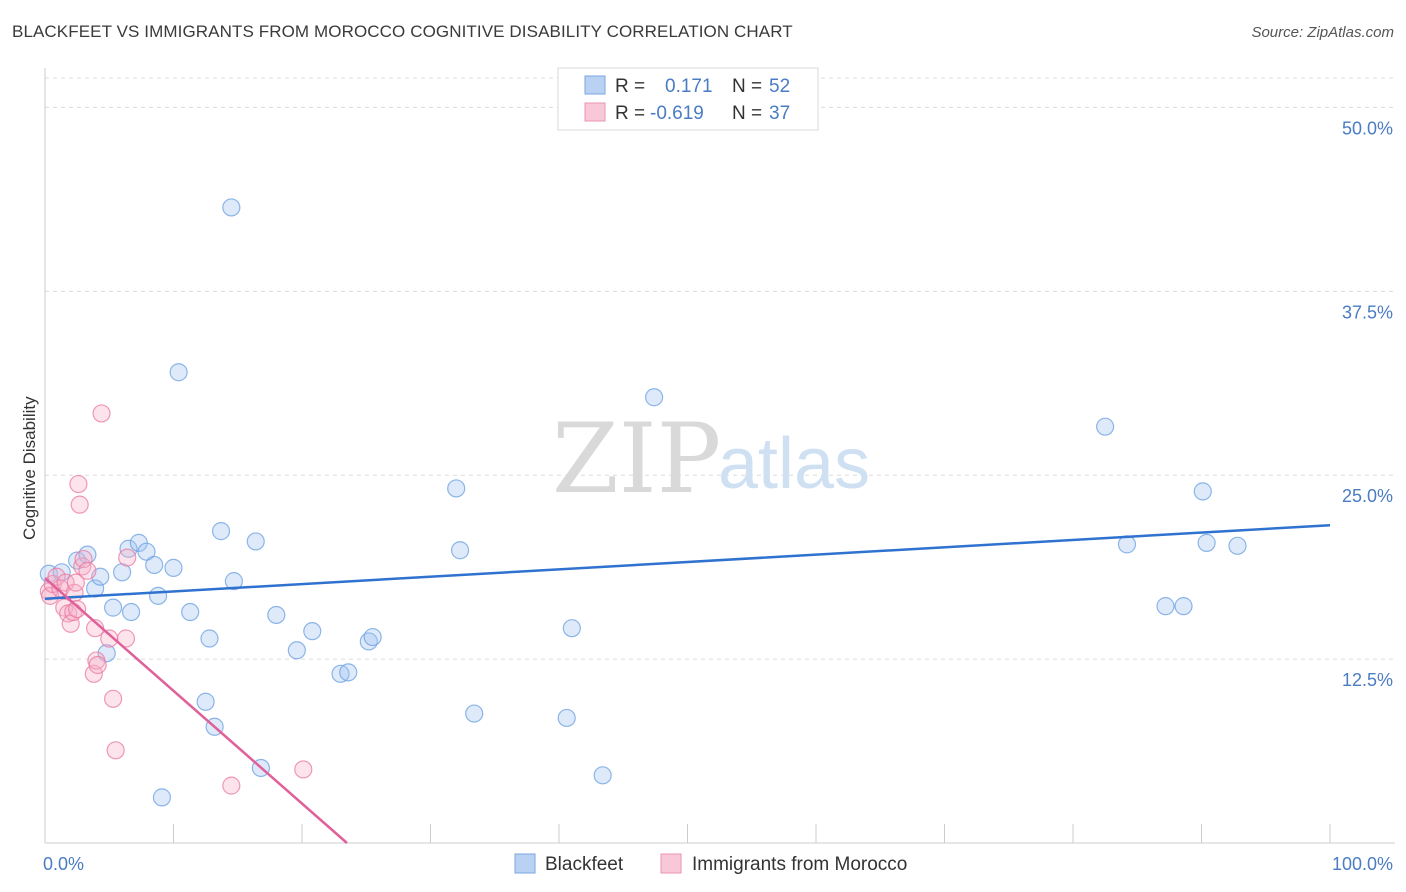 This screenshot has height=892, width=1406. What do you see at coordinates (630, 113) in the screenshot?
I see `legend-r-label-2: R =` at bounding box center [630, 113].